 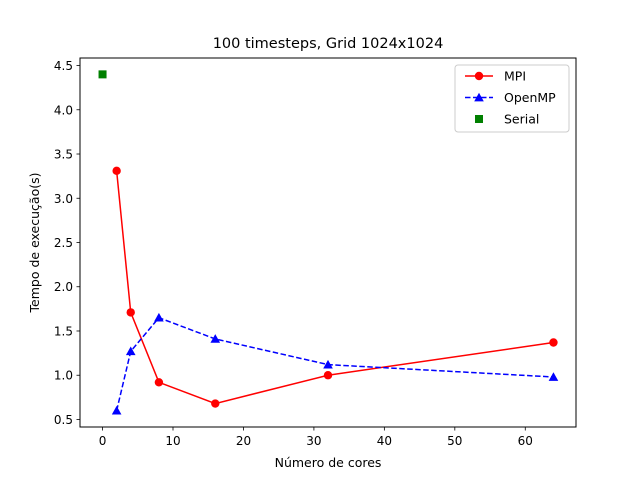 What do you see at coordinates (479, 76) in the screenshot?
I see `legend-mpi-marker` at bounding box center [479, 76].